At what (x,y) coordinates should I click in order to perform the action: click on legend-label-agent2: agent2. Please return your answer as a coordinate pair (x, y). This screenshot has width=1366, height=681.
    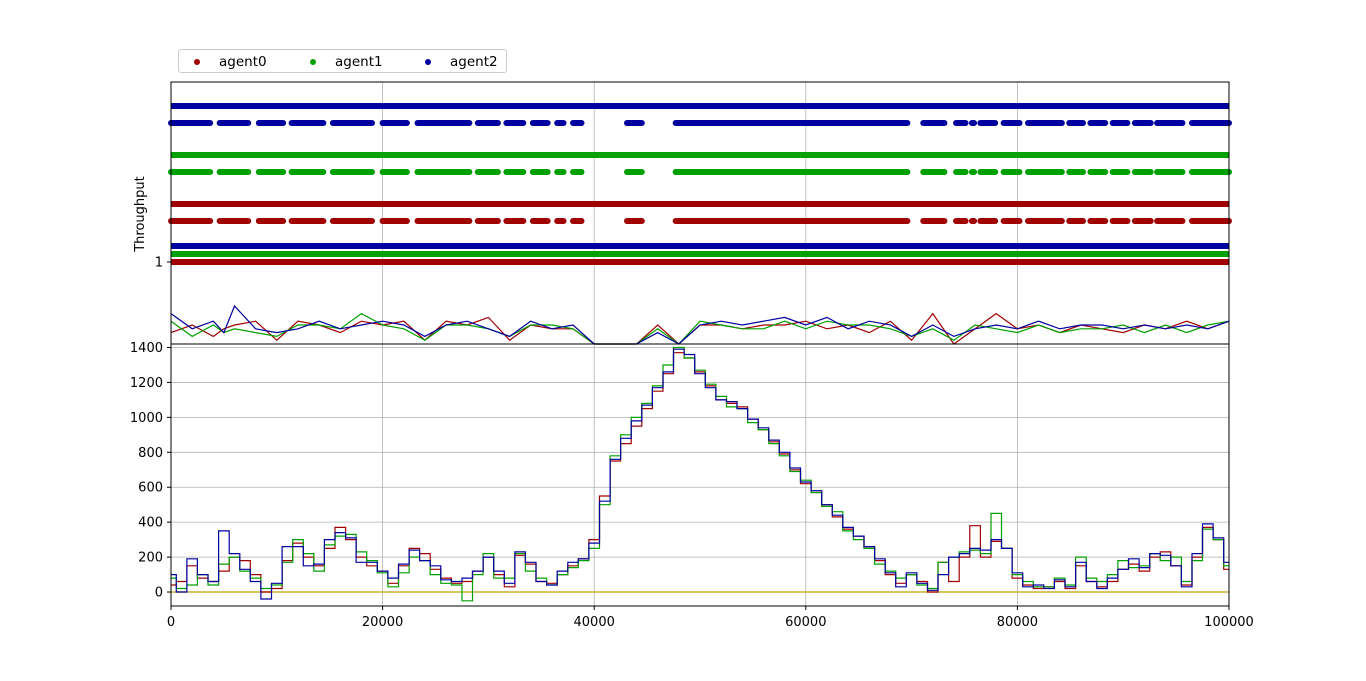
    Looking at the image, I should click on (474, 62).